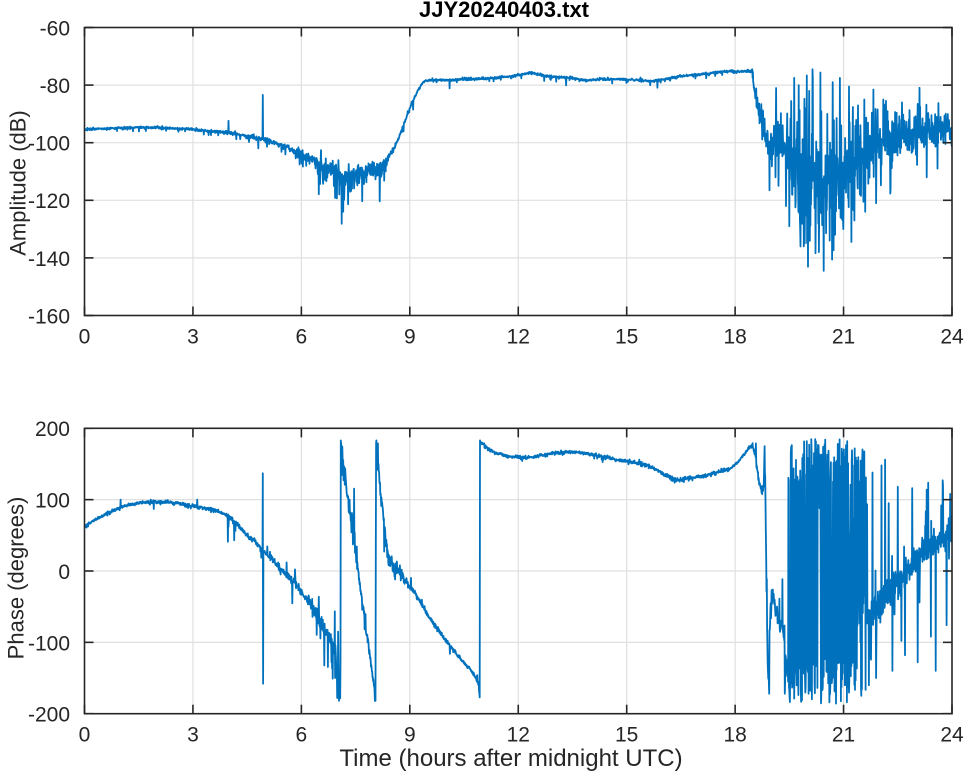 This screenshot has height=778, width=964. Describe the element at coordinates (55, 28) in the screenshot. I see `svg-text: -60` at that location.